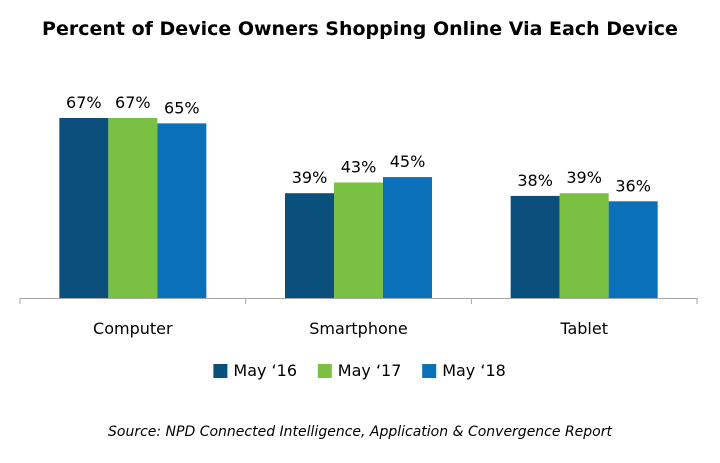 The height and width of the screenshot is (463, 720). I want to click on data-label-computer-3: 65%, so click(182, 107).